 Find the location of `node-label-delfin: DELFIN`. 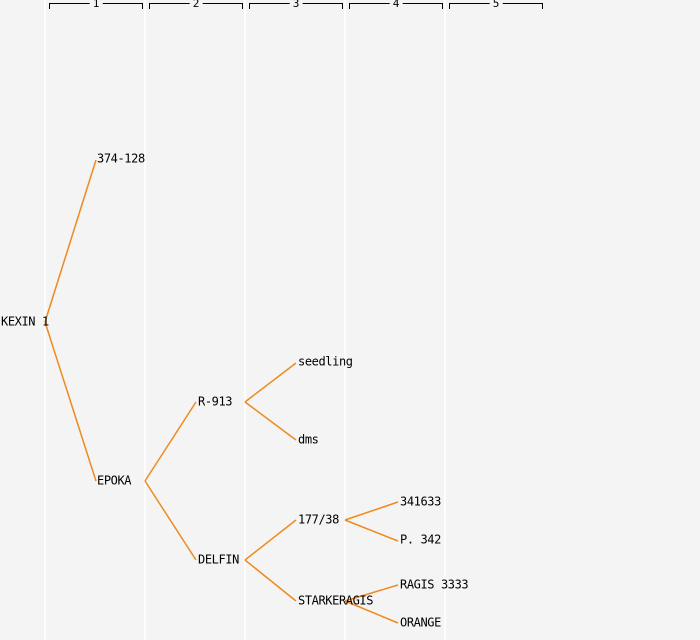

node-label-delfin: DELFIN is located at coordinates (218, 559).